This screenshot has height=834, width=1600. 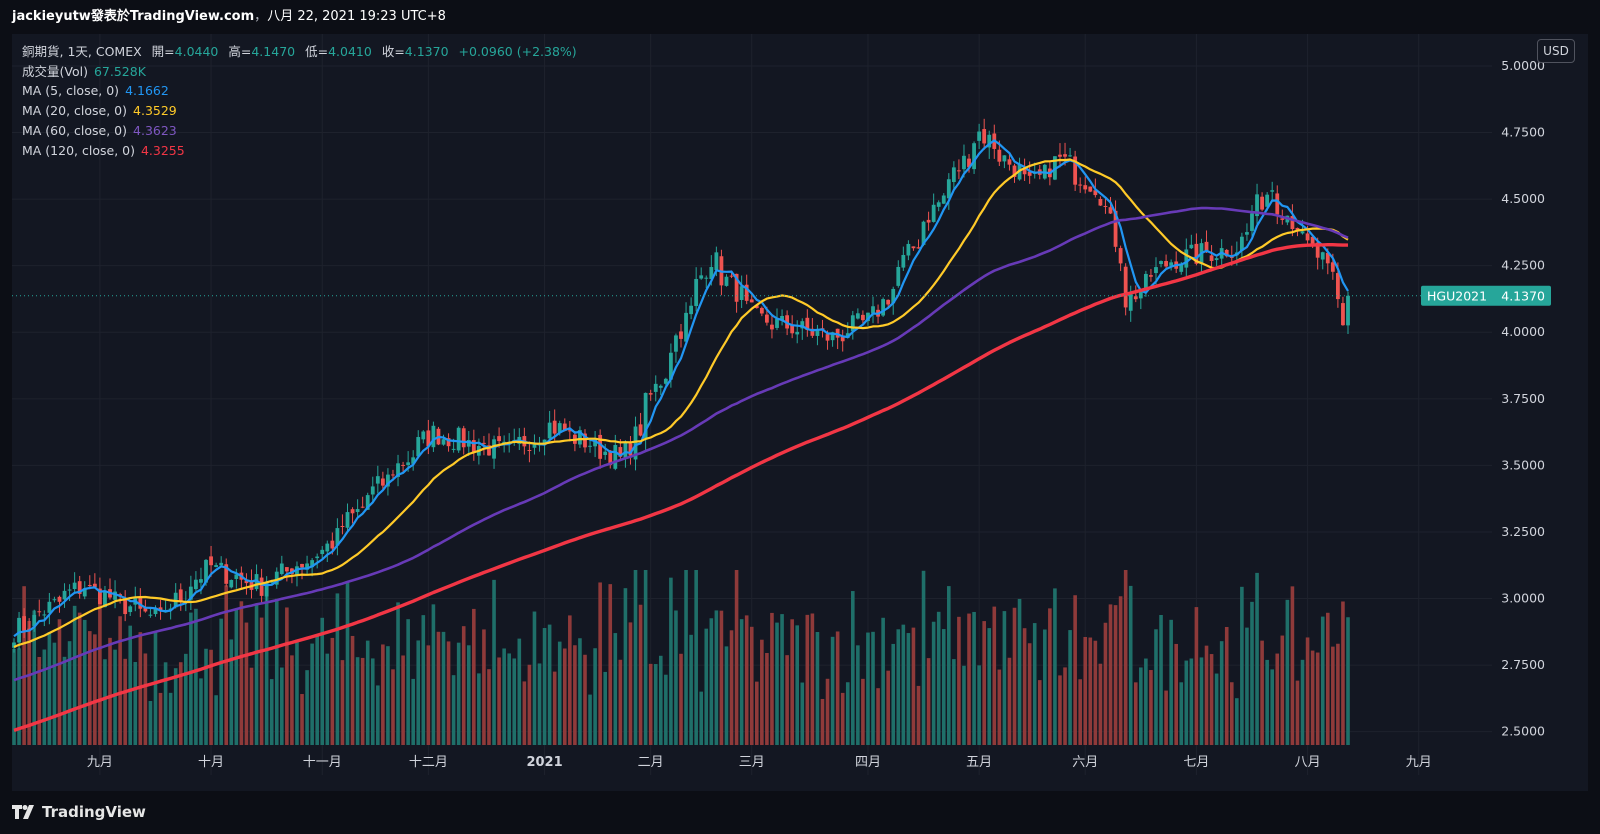 What do you see at coordinates (75, 130) in the screenshot?
I see `ma60-label: MA (60, close, 0)` at bounding box center [75, 130].